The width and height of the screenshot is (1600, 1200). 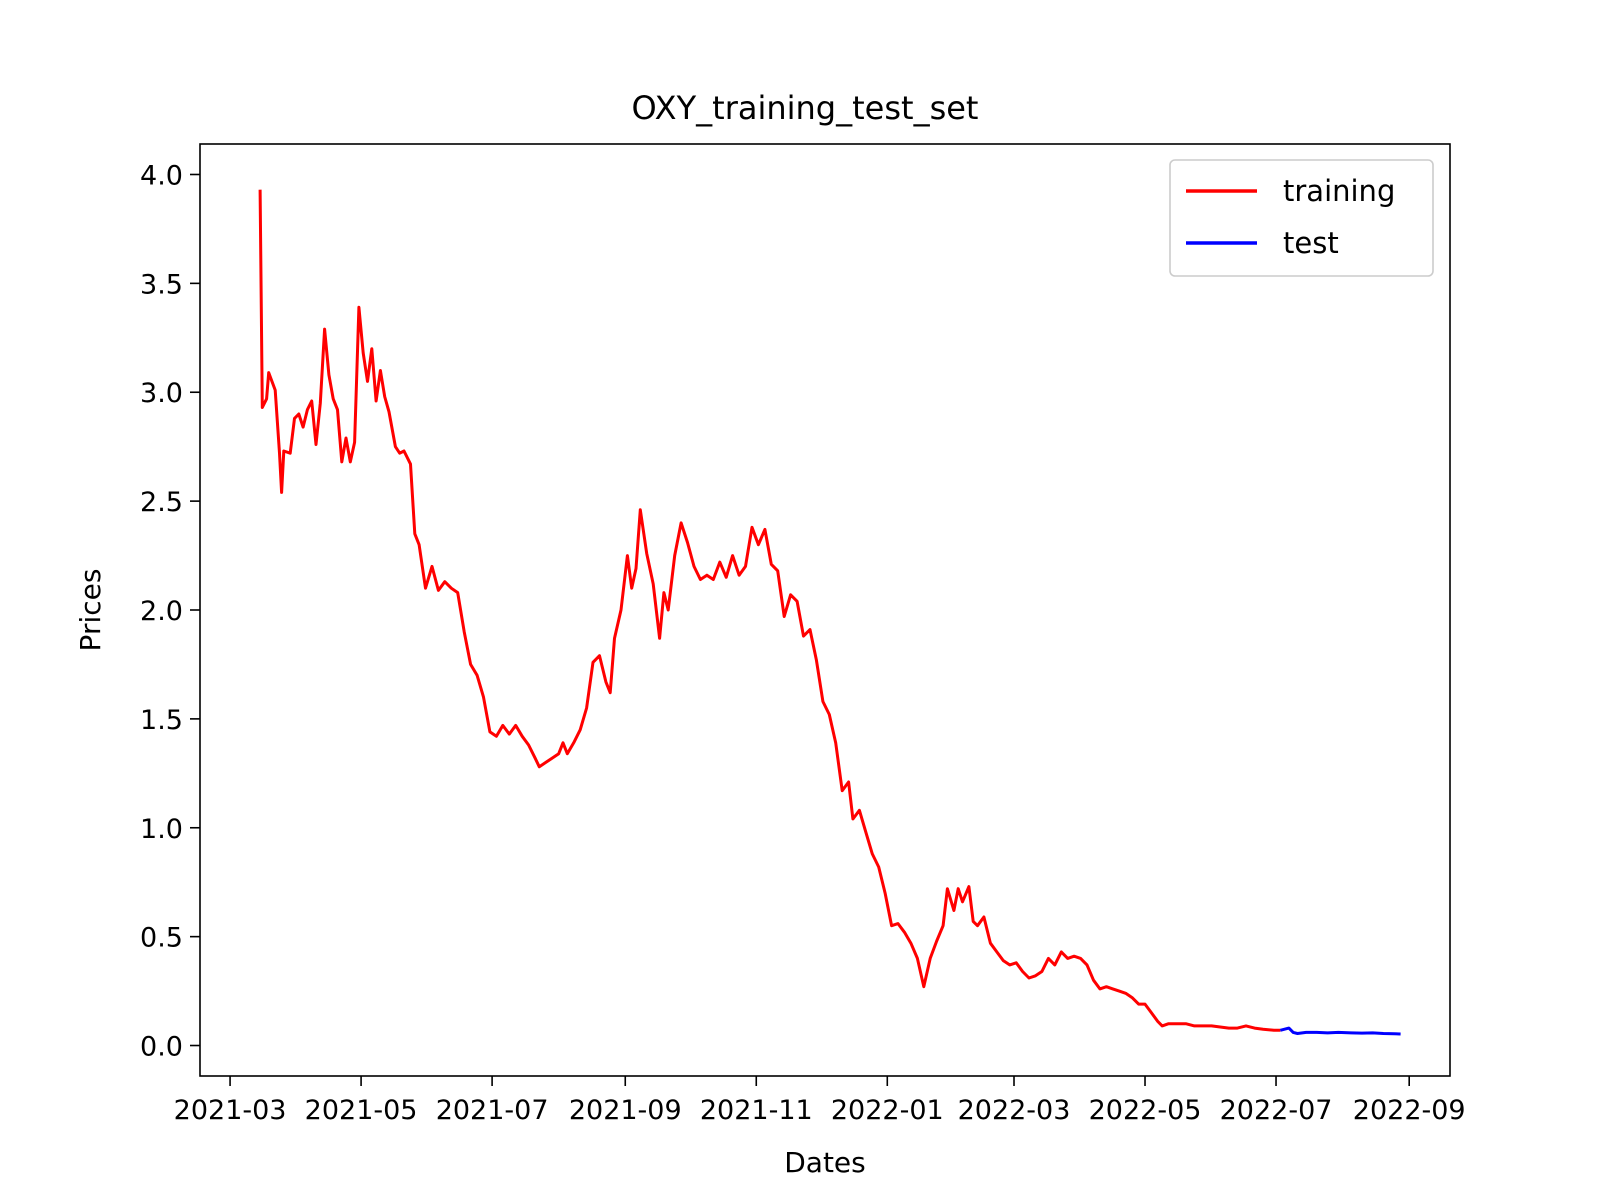 I want to click on series-line-test, so click(x=1340, y=1031).